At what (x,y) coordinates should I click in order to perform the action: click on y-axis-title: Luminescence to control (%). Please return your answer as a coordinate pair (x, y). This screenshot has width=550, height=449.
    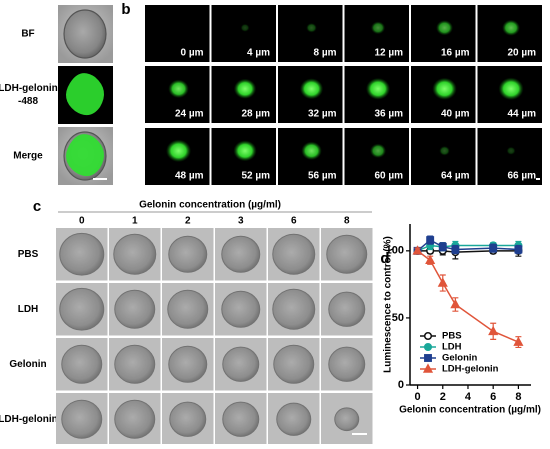
    Looking at the image, I should click on (388, 304).